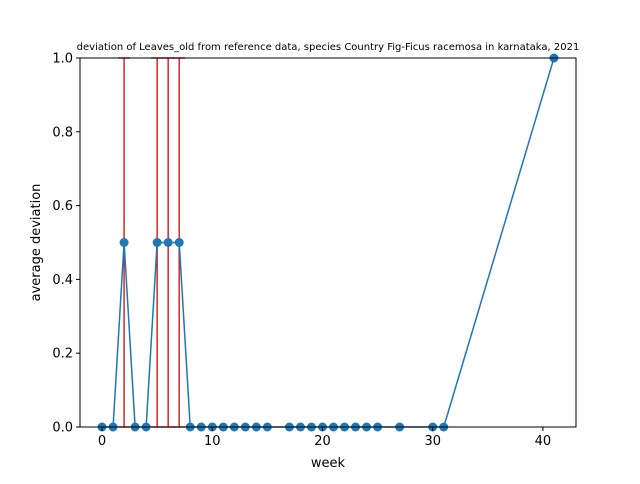  I want to click on y-axis-label: average deviation, so click(36, 243).